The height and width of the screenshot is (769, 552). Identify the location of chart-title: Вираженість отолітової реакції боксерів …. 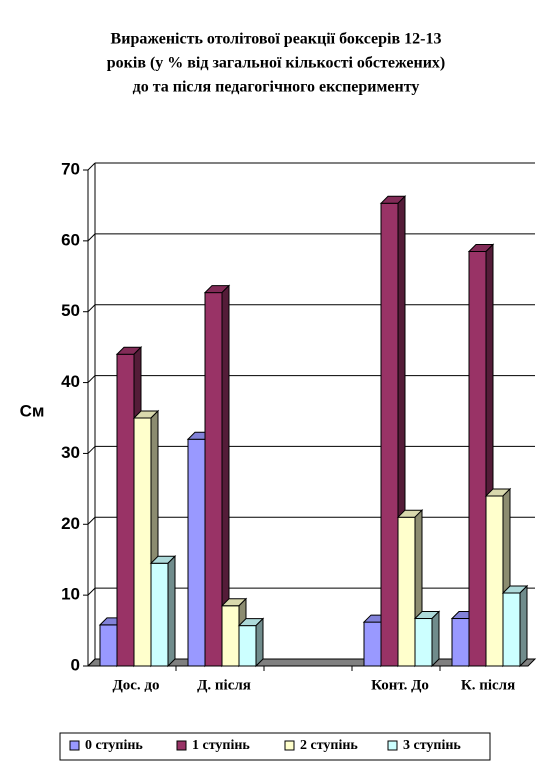
(276, 39).